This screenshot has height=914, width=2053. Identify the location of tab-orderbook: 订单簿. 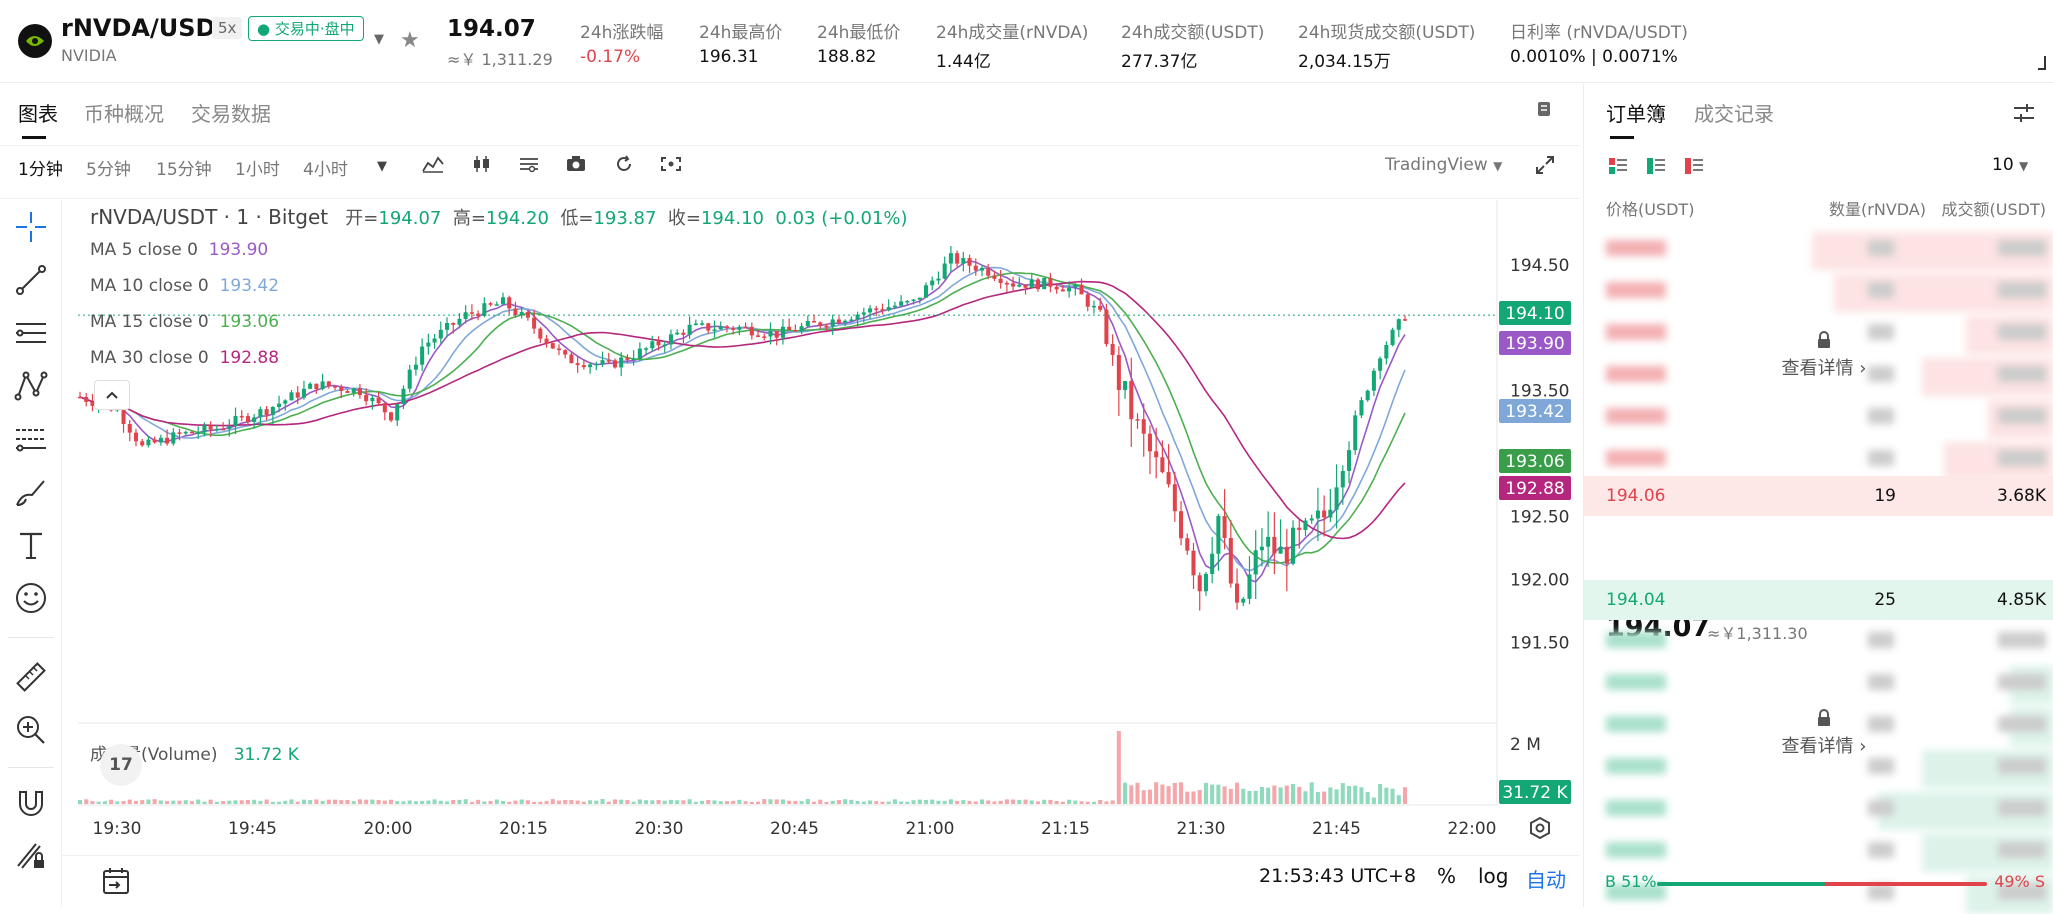
(1636, 118).